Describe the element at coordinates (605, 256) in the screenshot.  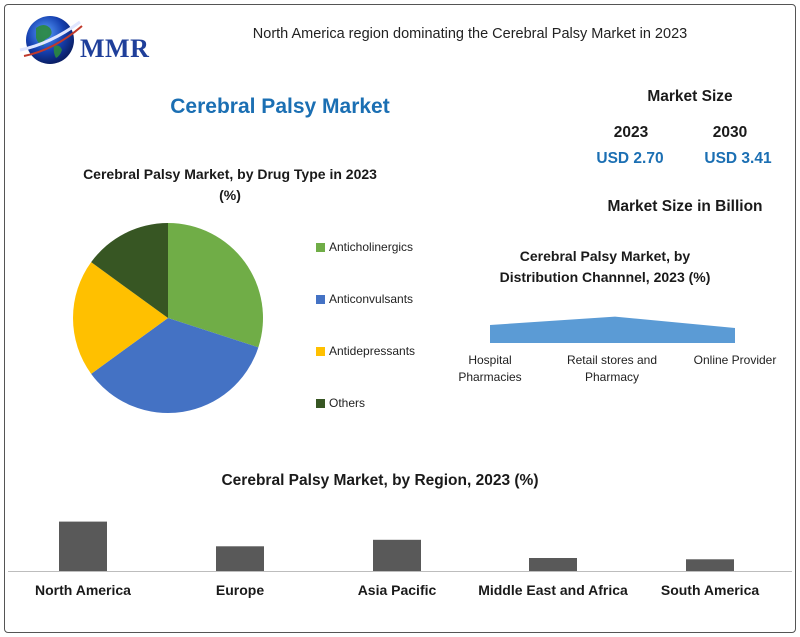
I see `area-title-line1: Cerebral Palsy Market, by` at that location.